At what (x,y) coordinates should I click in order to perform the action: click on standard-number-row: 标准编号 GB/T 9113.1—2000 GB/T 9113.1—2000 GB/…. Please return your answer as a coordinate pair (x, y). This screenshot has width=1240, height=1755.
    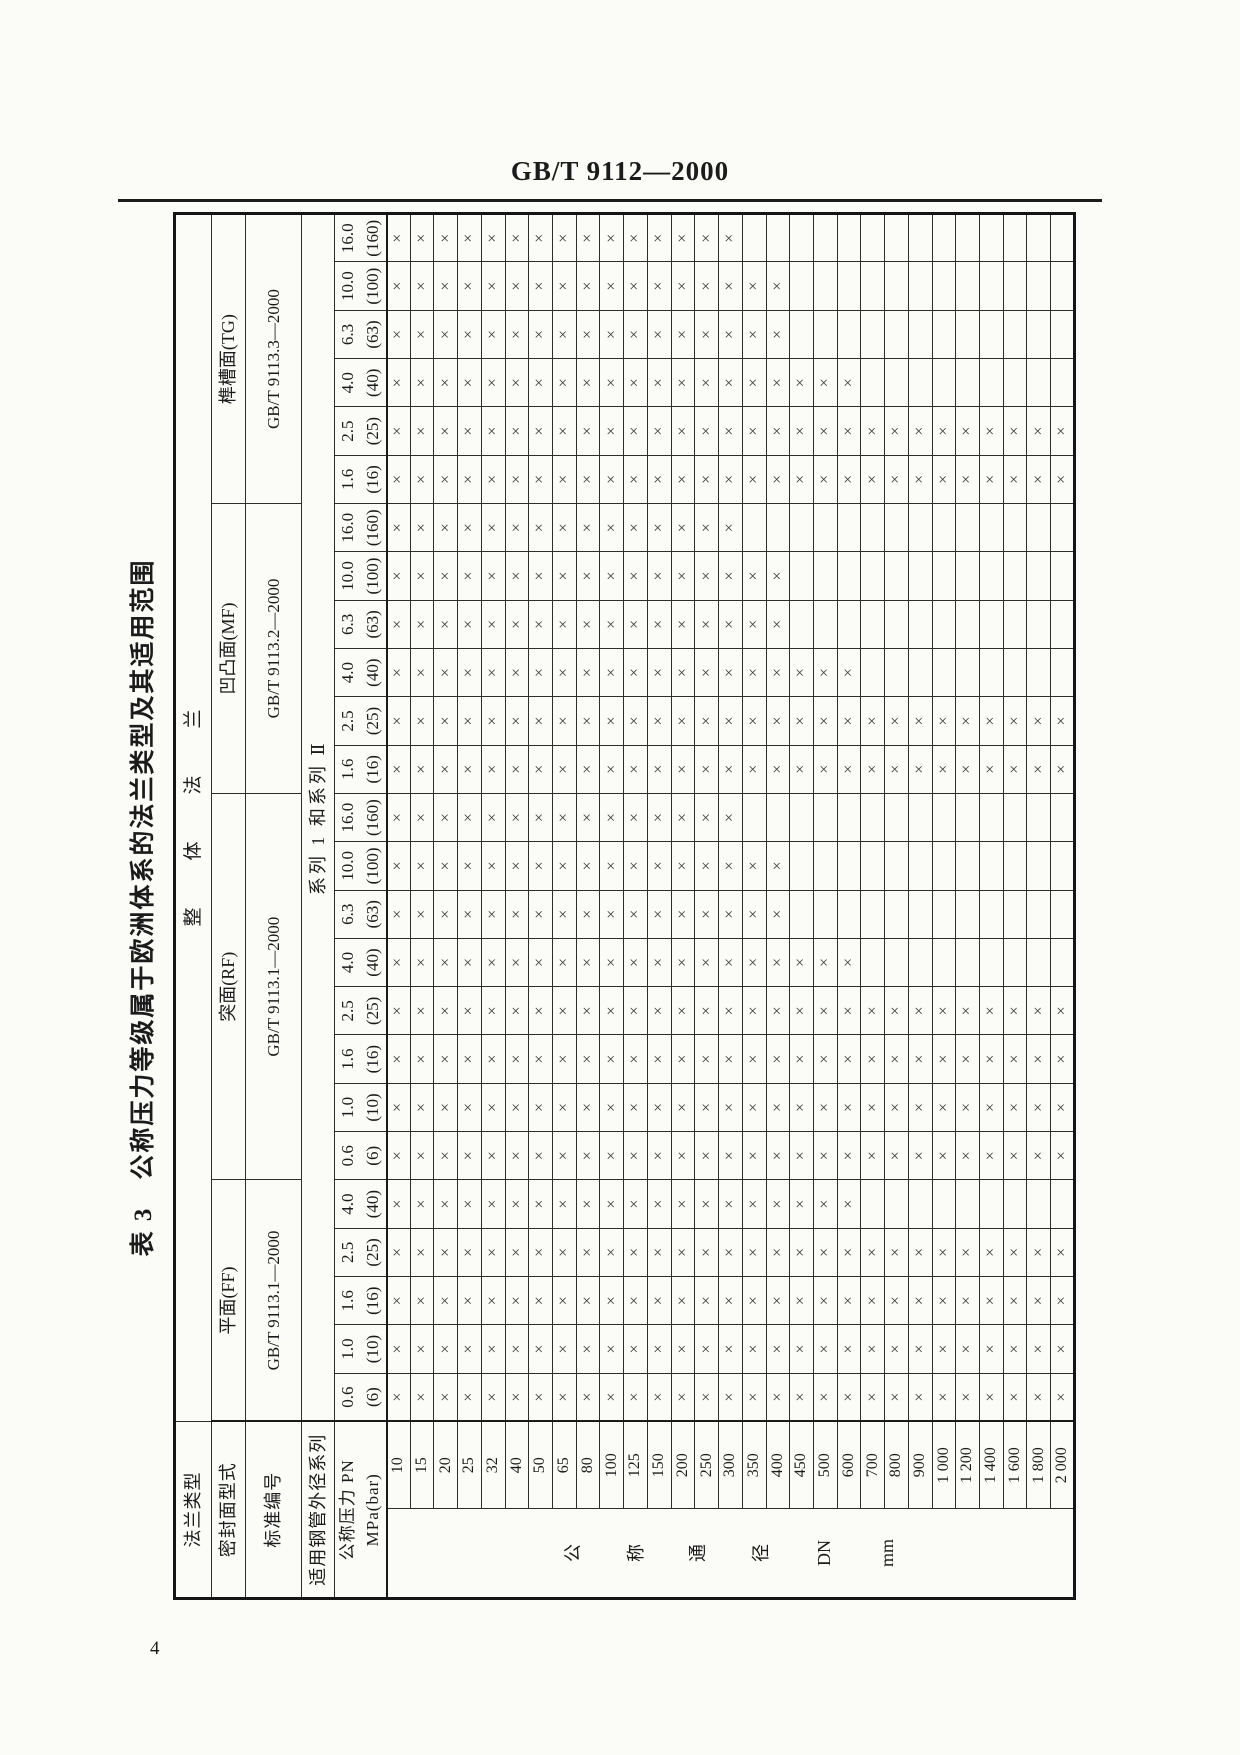
    Looking at the image, I should click on (273, 906).